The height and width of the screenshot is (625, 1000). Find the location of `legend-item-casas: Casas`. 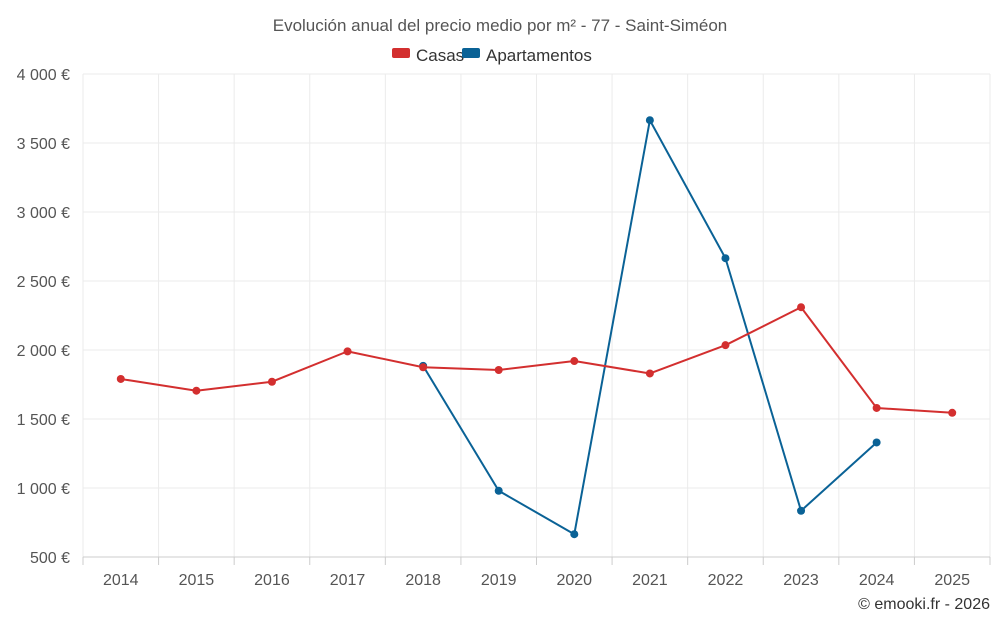

legend-item-casas: Casas is located at coordinates (428, 55).